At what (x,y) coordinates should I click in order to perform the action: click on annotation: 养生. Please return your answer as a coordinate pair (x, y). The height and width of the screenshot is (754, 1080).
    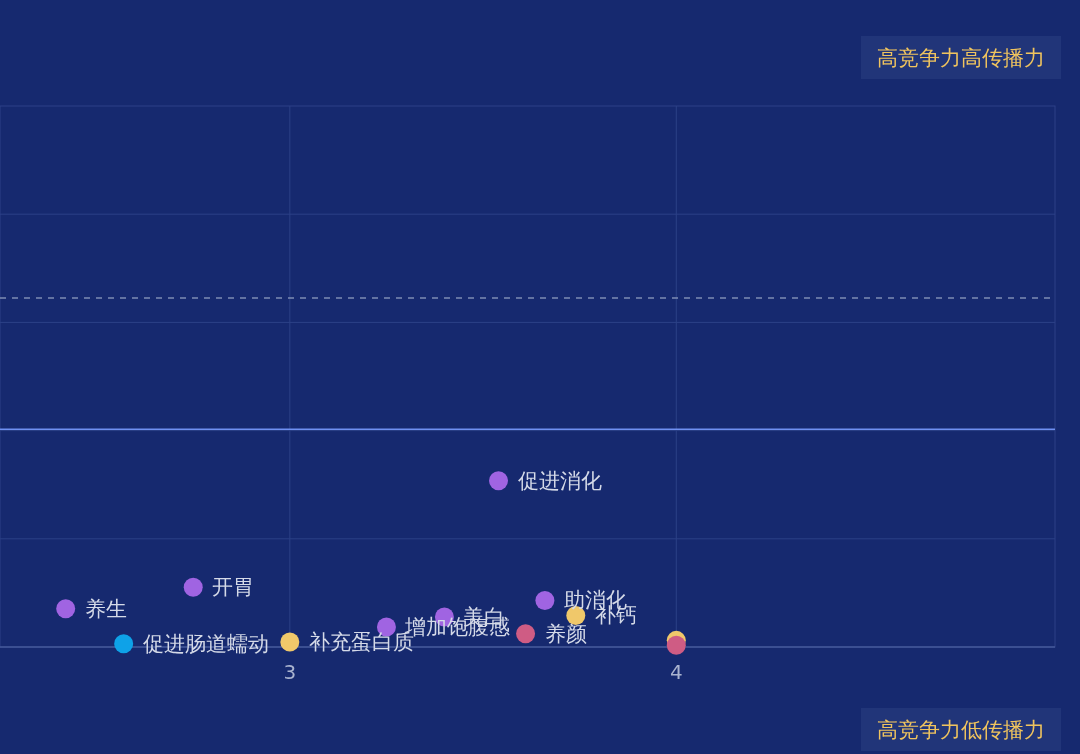
    Looking at the image, I should click on (105, 608).